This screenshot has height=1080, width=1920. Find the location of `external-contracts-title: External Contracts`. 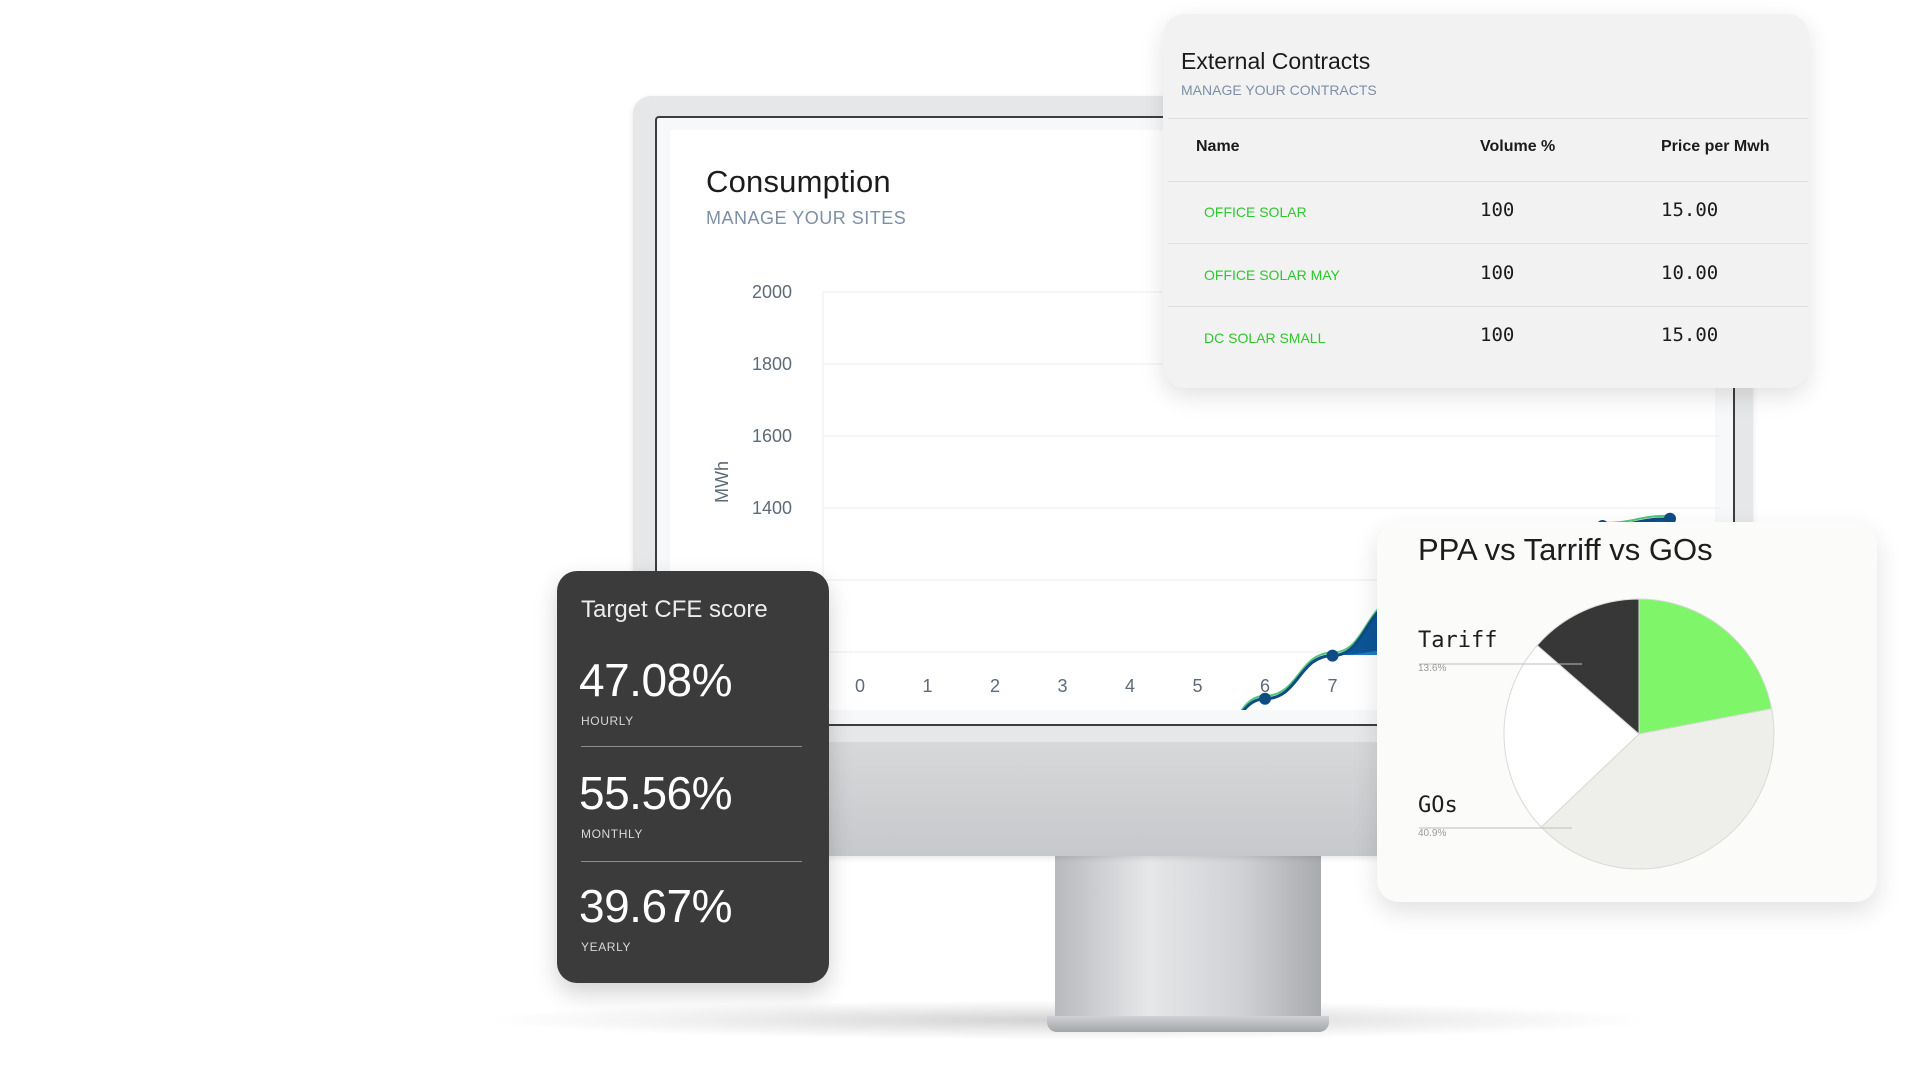

external-contracts-title: External Contracts is located at coordinates (1276, 61).